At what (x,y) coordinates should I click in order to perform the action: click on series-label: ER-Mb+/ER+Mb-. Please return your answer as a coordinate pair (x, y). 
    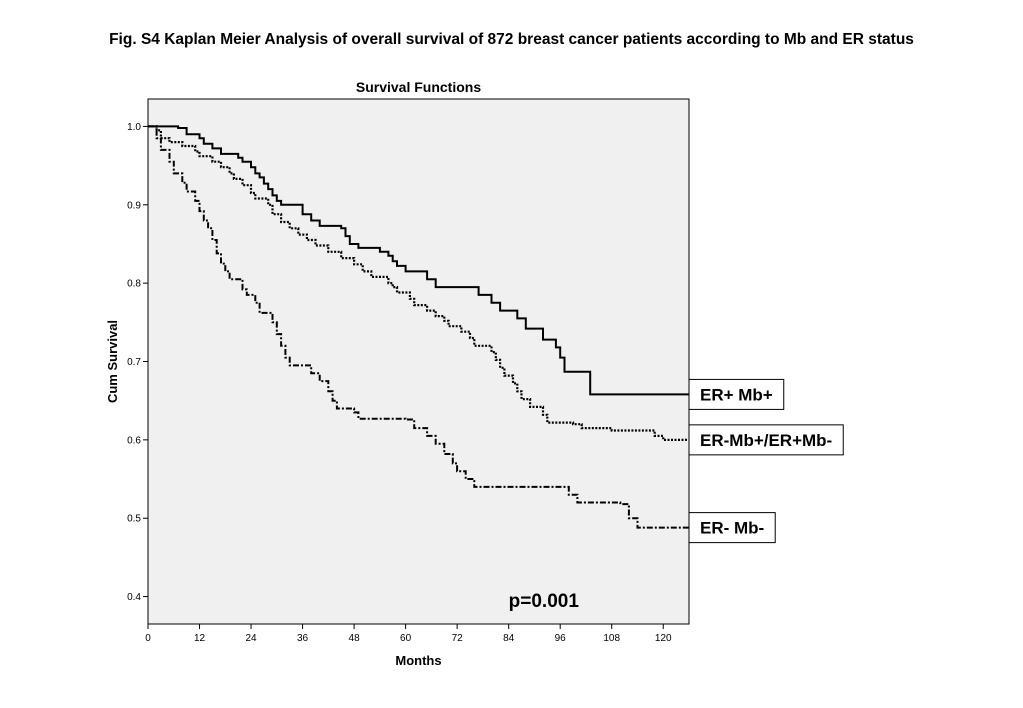
    Looking at the image, I should click on (766, 440).